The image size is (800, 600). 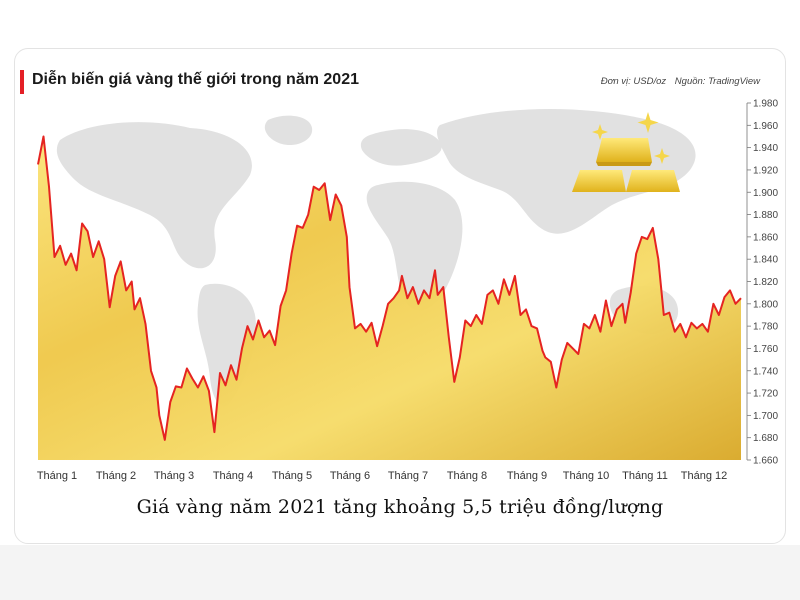 I want to click on x-tick-label: Tháng 8, so click(x=467, y=476).